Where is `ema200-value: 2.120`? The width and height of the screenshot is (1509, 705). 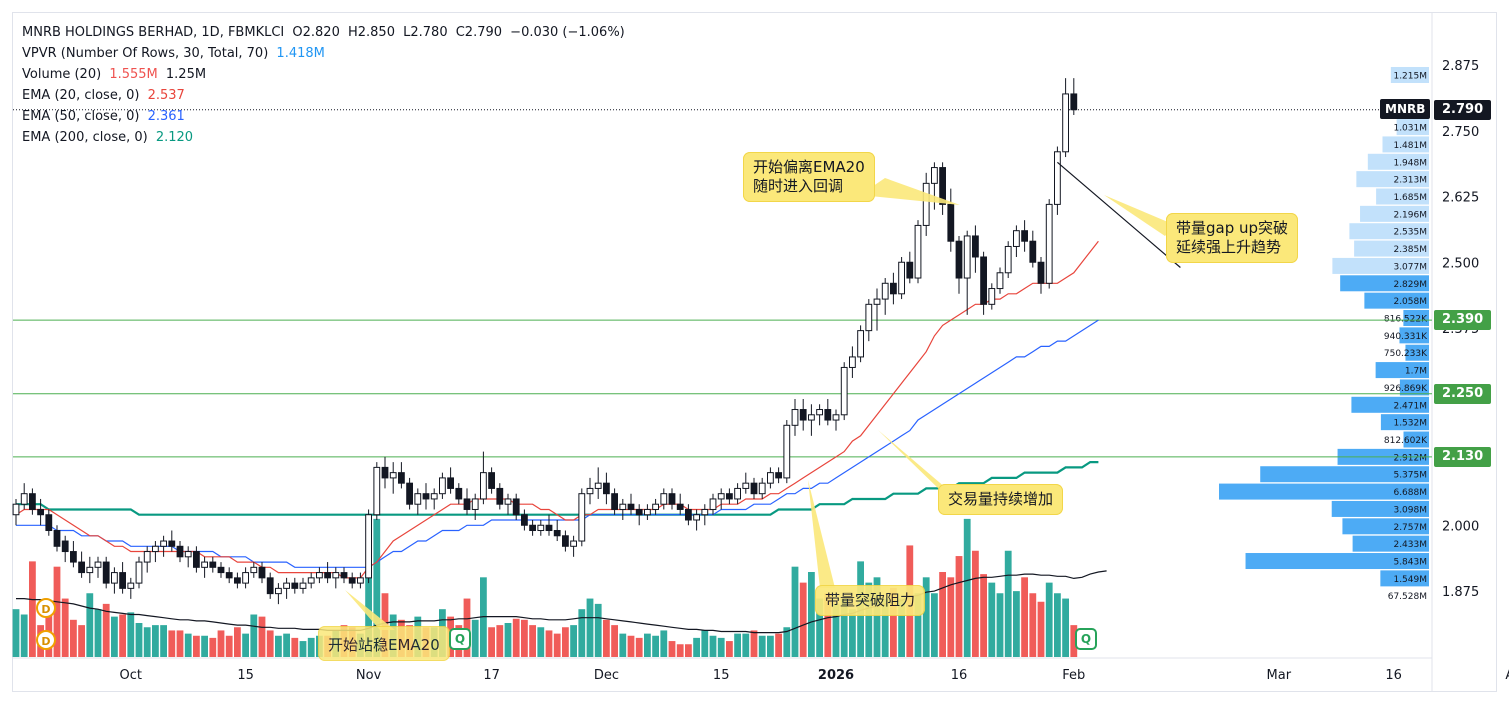 ema200-value: 2.120 is located at coordinates (174, 137).